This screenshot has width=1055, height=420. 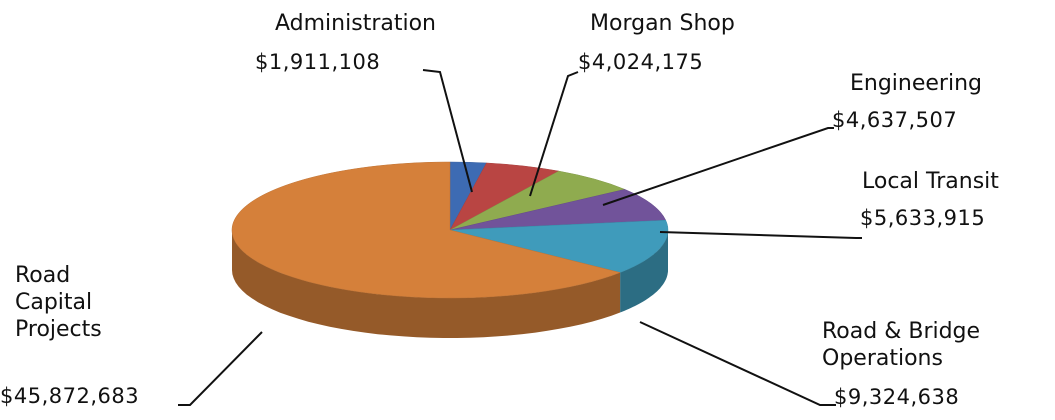 I want to click on slice-label: Local Transit, so click(x=930, y=181).